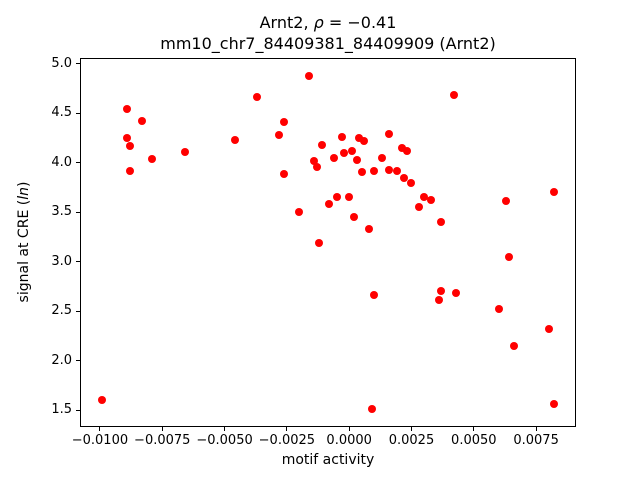 The width and height of the screenshot is (640, 480). Describe the element at coordinates (328, 43) in the screenshot. I see `chart-subtitle: mm10_chr7_84409381_84409909 (Arnt2)` at that location.